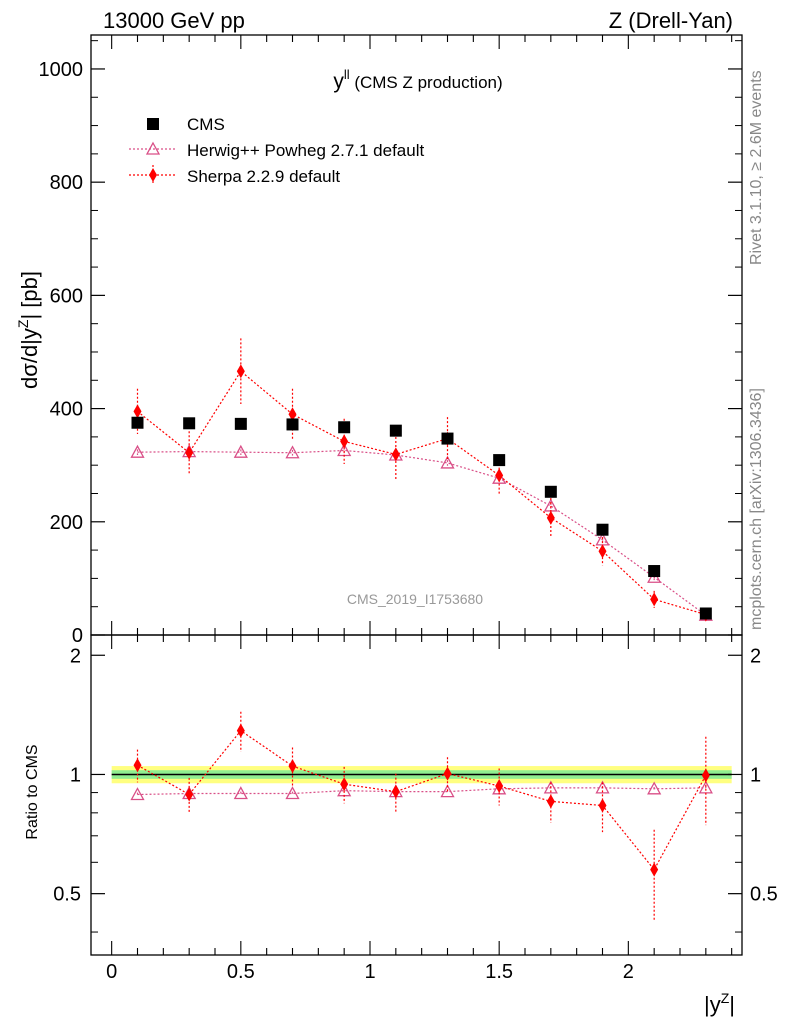  Describe the element at coordinates (77, 636) in the screenshot. I see `main-y-tick-label: 0` at that location.